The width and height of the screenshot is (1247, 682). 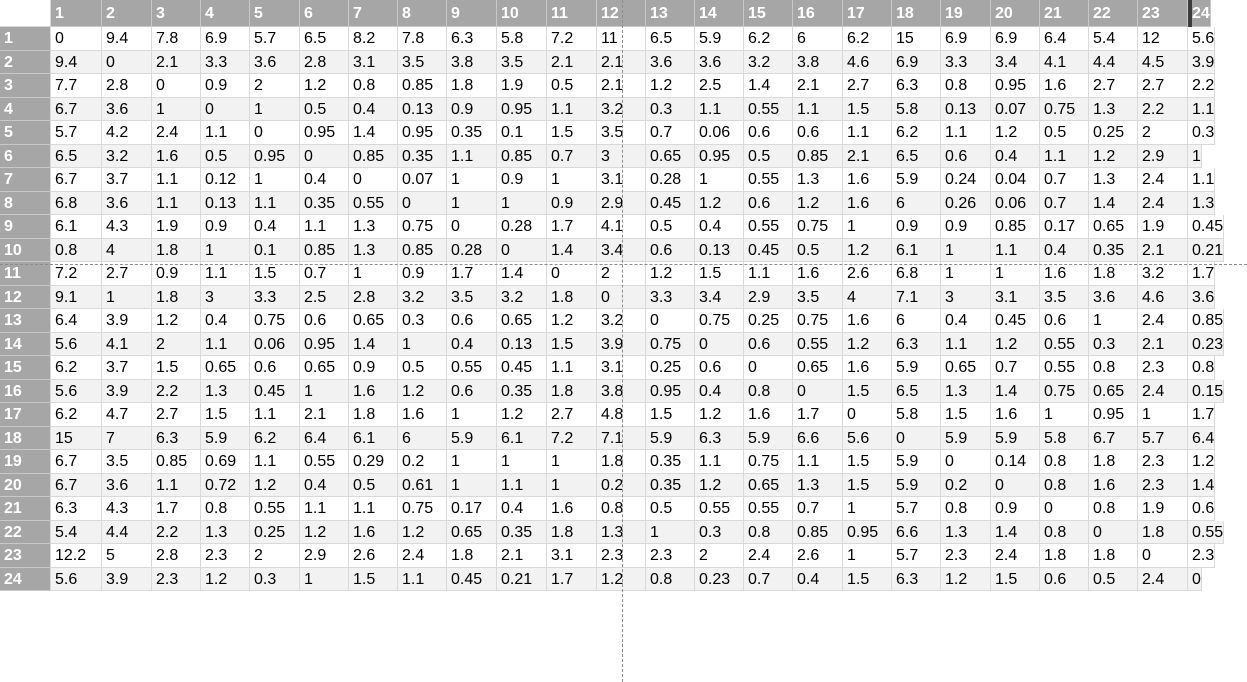 I want to click on table-cell: 4.7, so click(x=127, y=415).